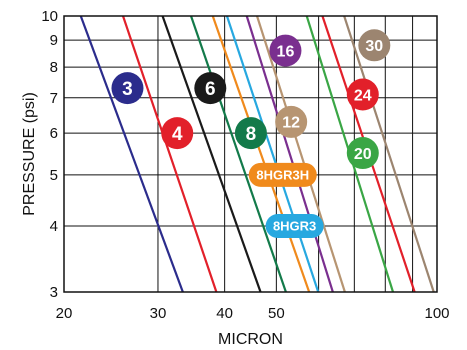 The width and height of the screenshot is (467, 350). I want to click on badge-label: 6, so click(210, 89).